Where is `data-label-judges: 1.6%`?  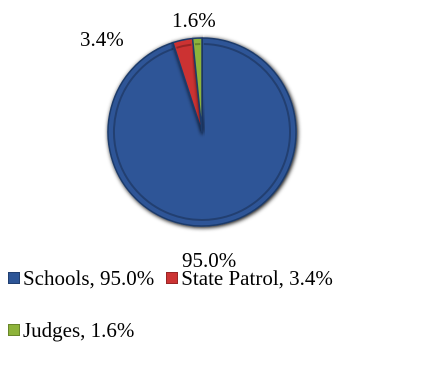
data-label-judges: 1.6% is located at coordinates (194, 20).